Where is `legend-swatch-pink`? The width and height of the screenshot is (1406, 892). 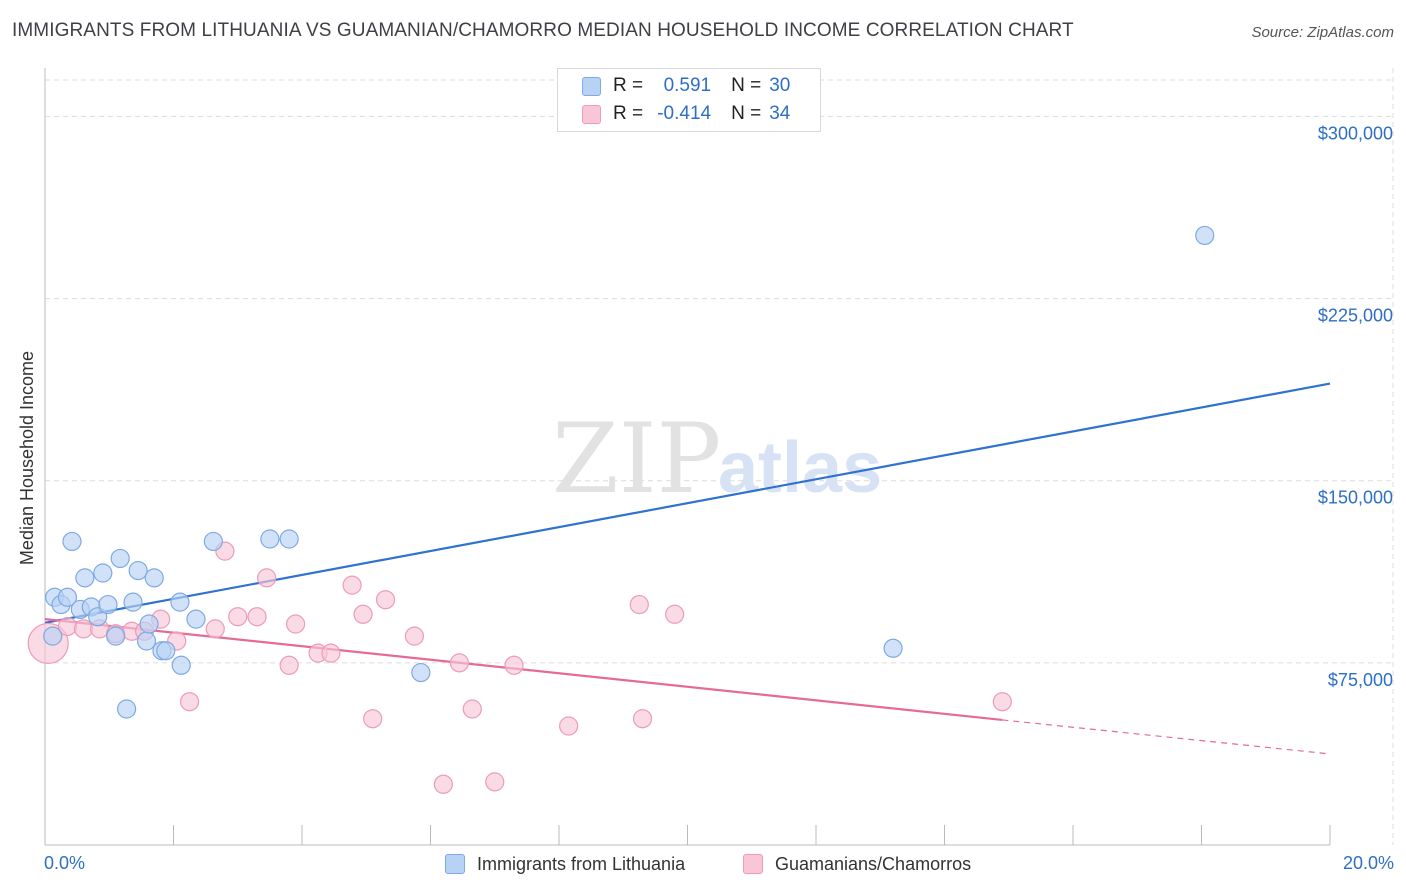
legend-swatch-pink is located at coordinates (591, 114).